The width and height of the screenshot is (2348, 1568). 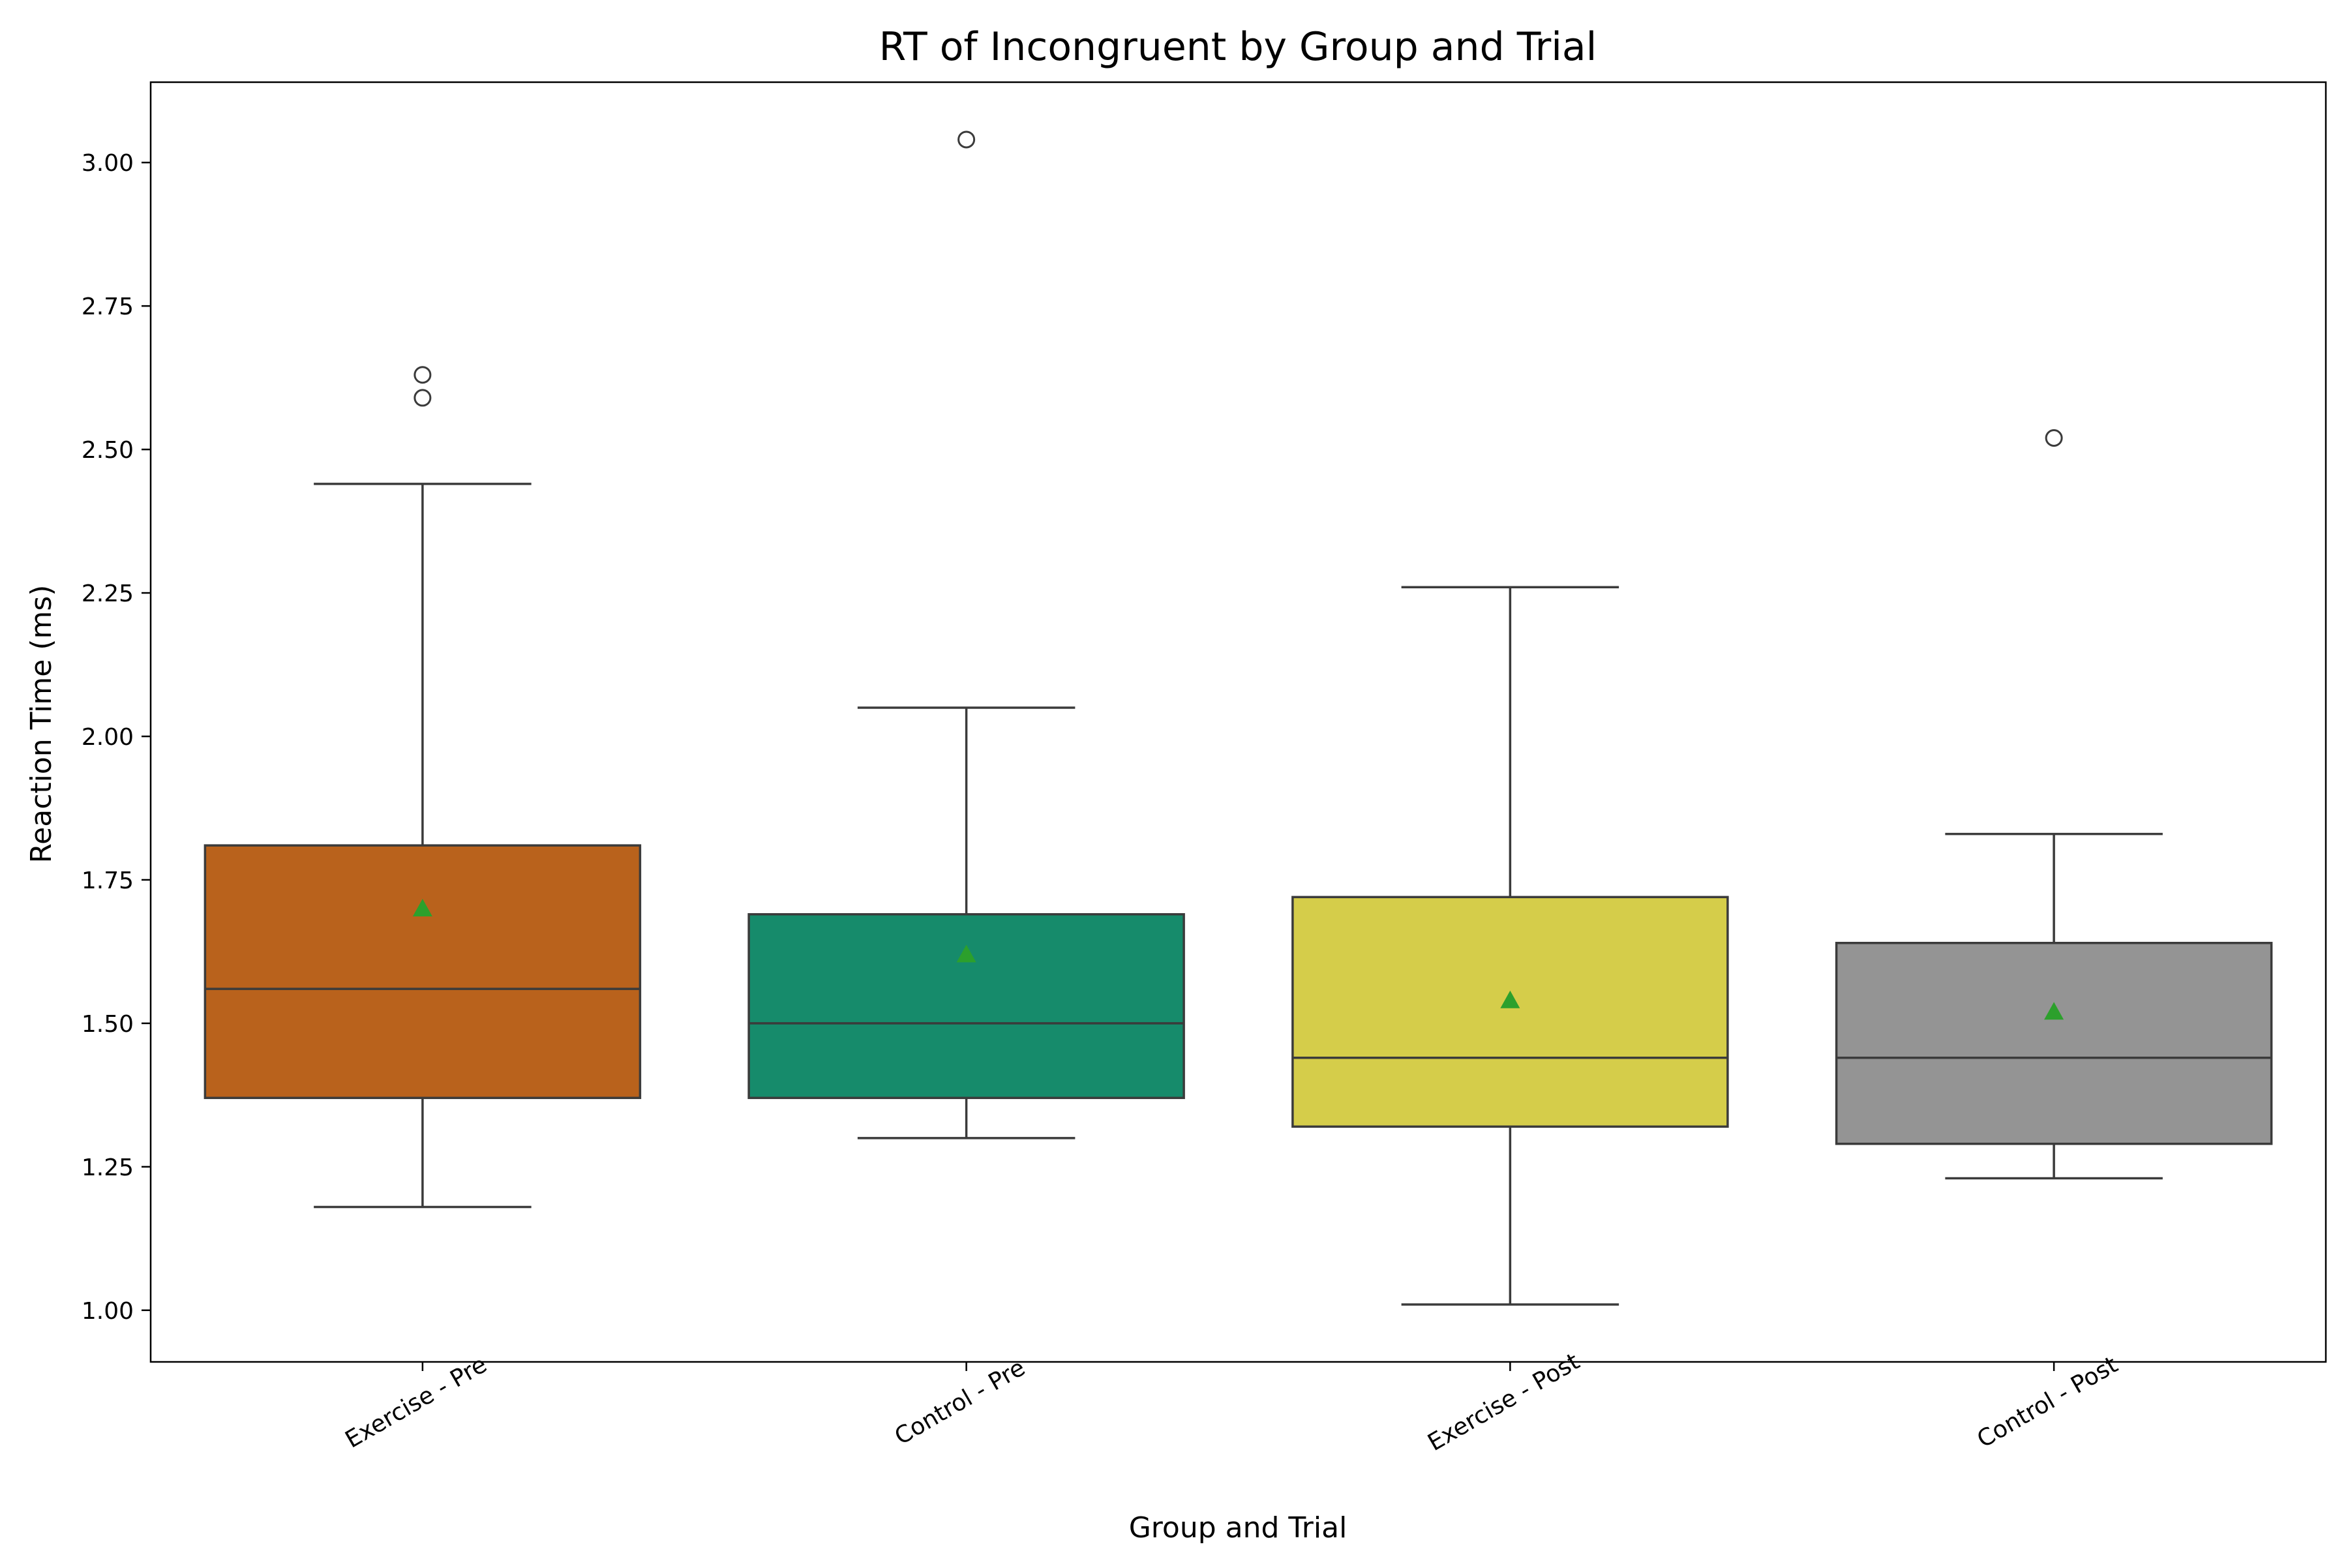 I want to click on chart-title: RT of Incongruent by Group and Trial, so click(x=1238, y=47).